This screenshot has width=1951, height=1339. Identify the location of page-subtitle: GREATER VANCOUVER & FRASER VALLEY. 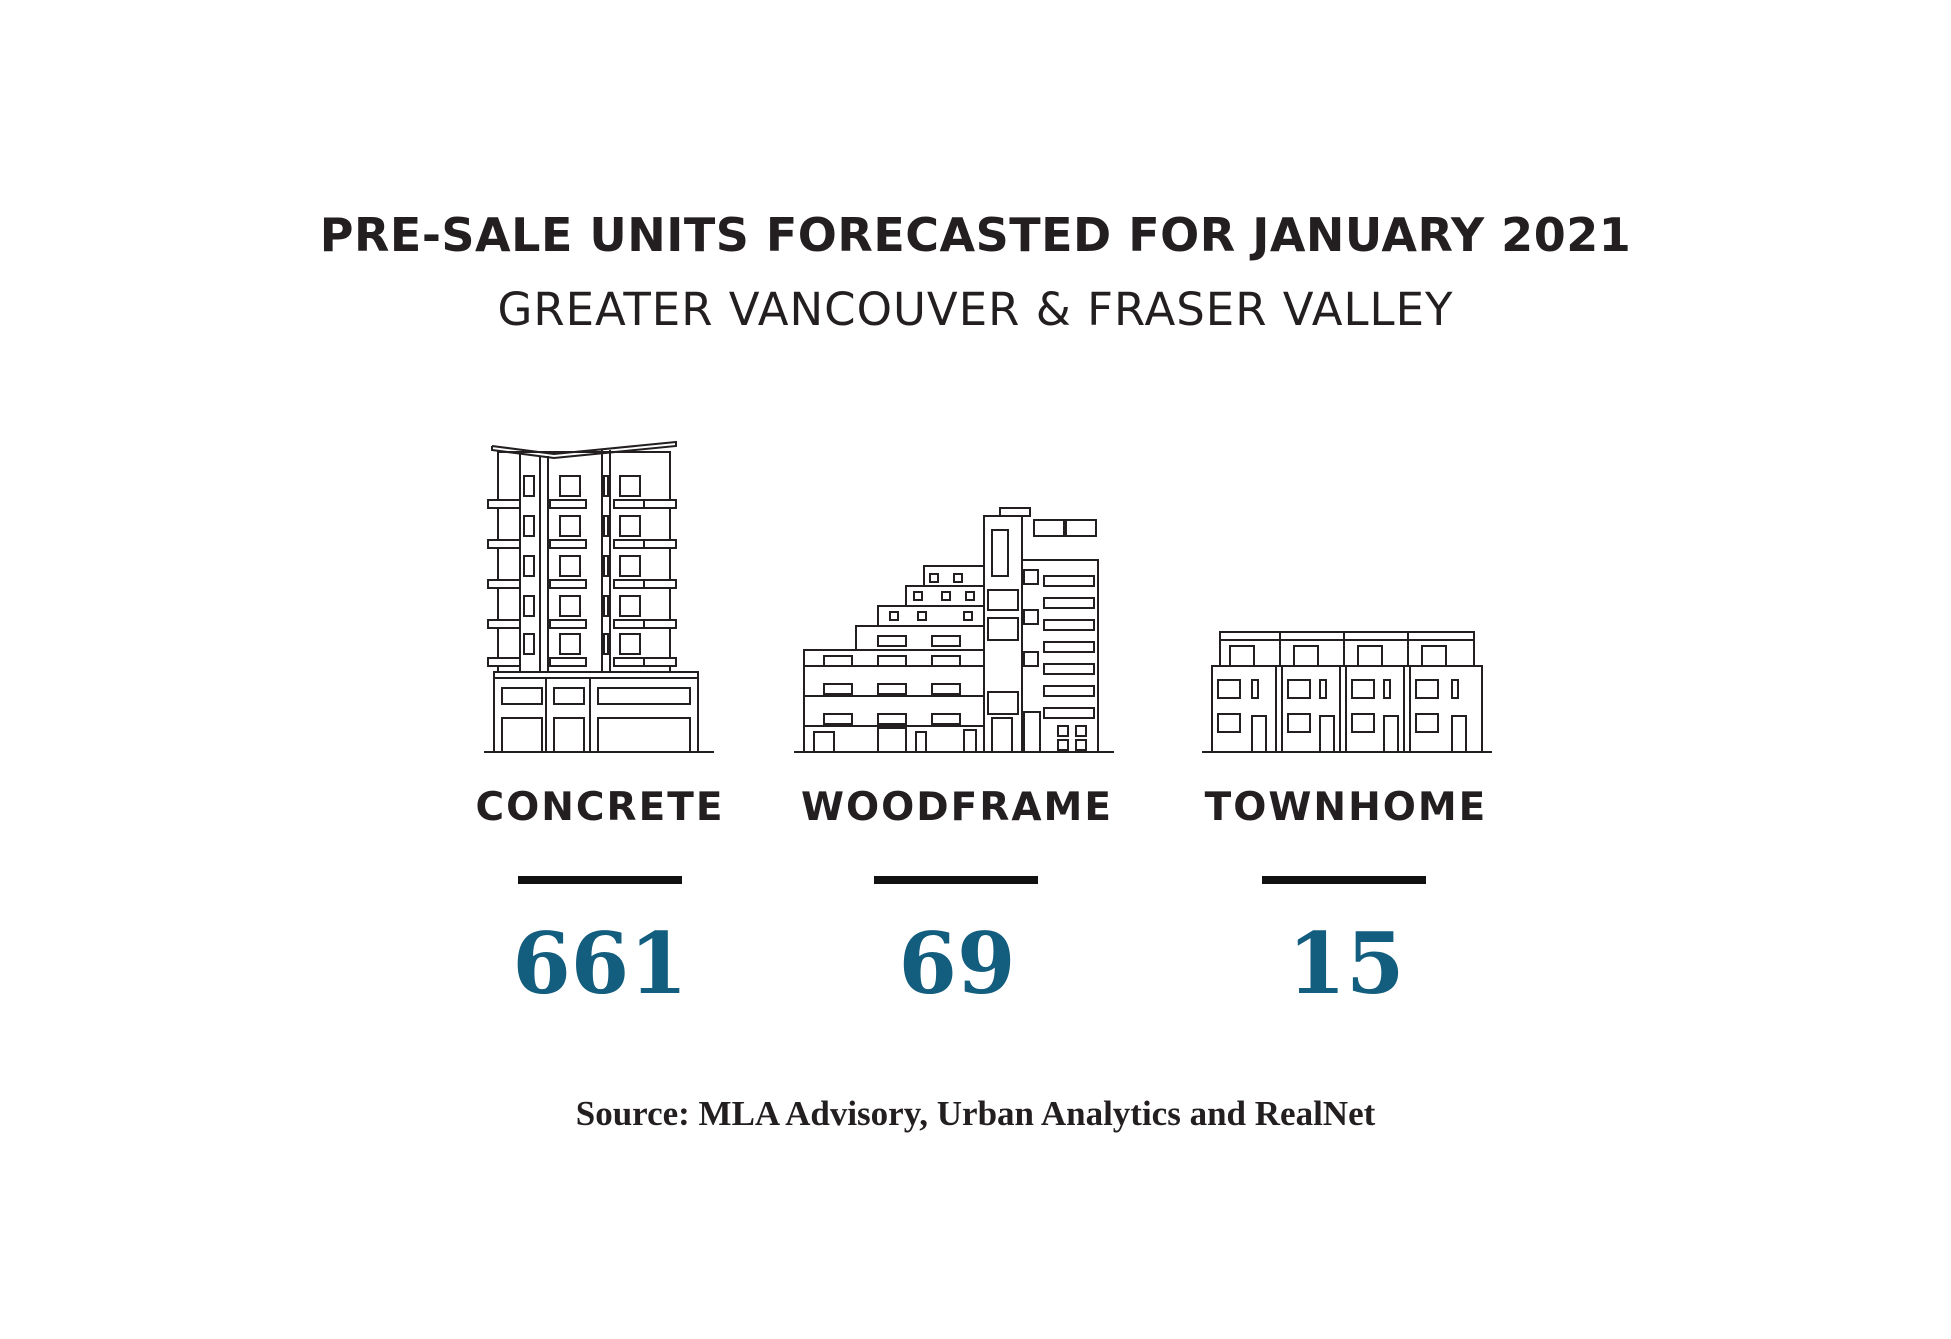
(975, 309).